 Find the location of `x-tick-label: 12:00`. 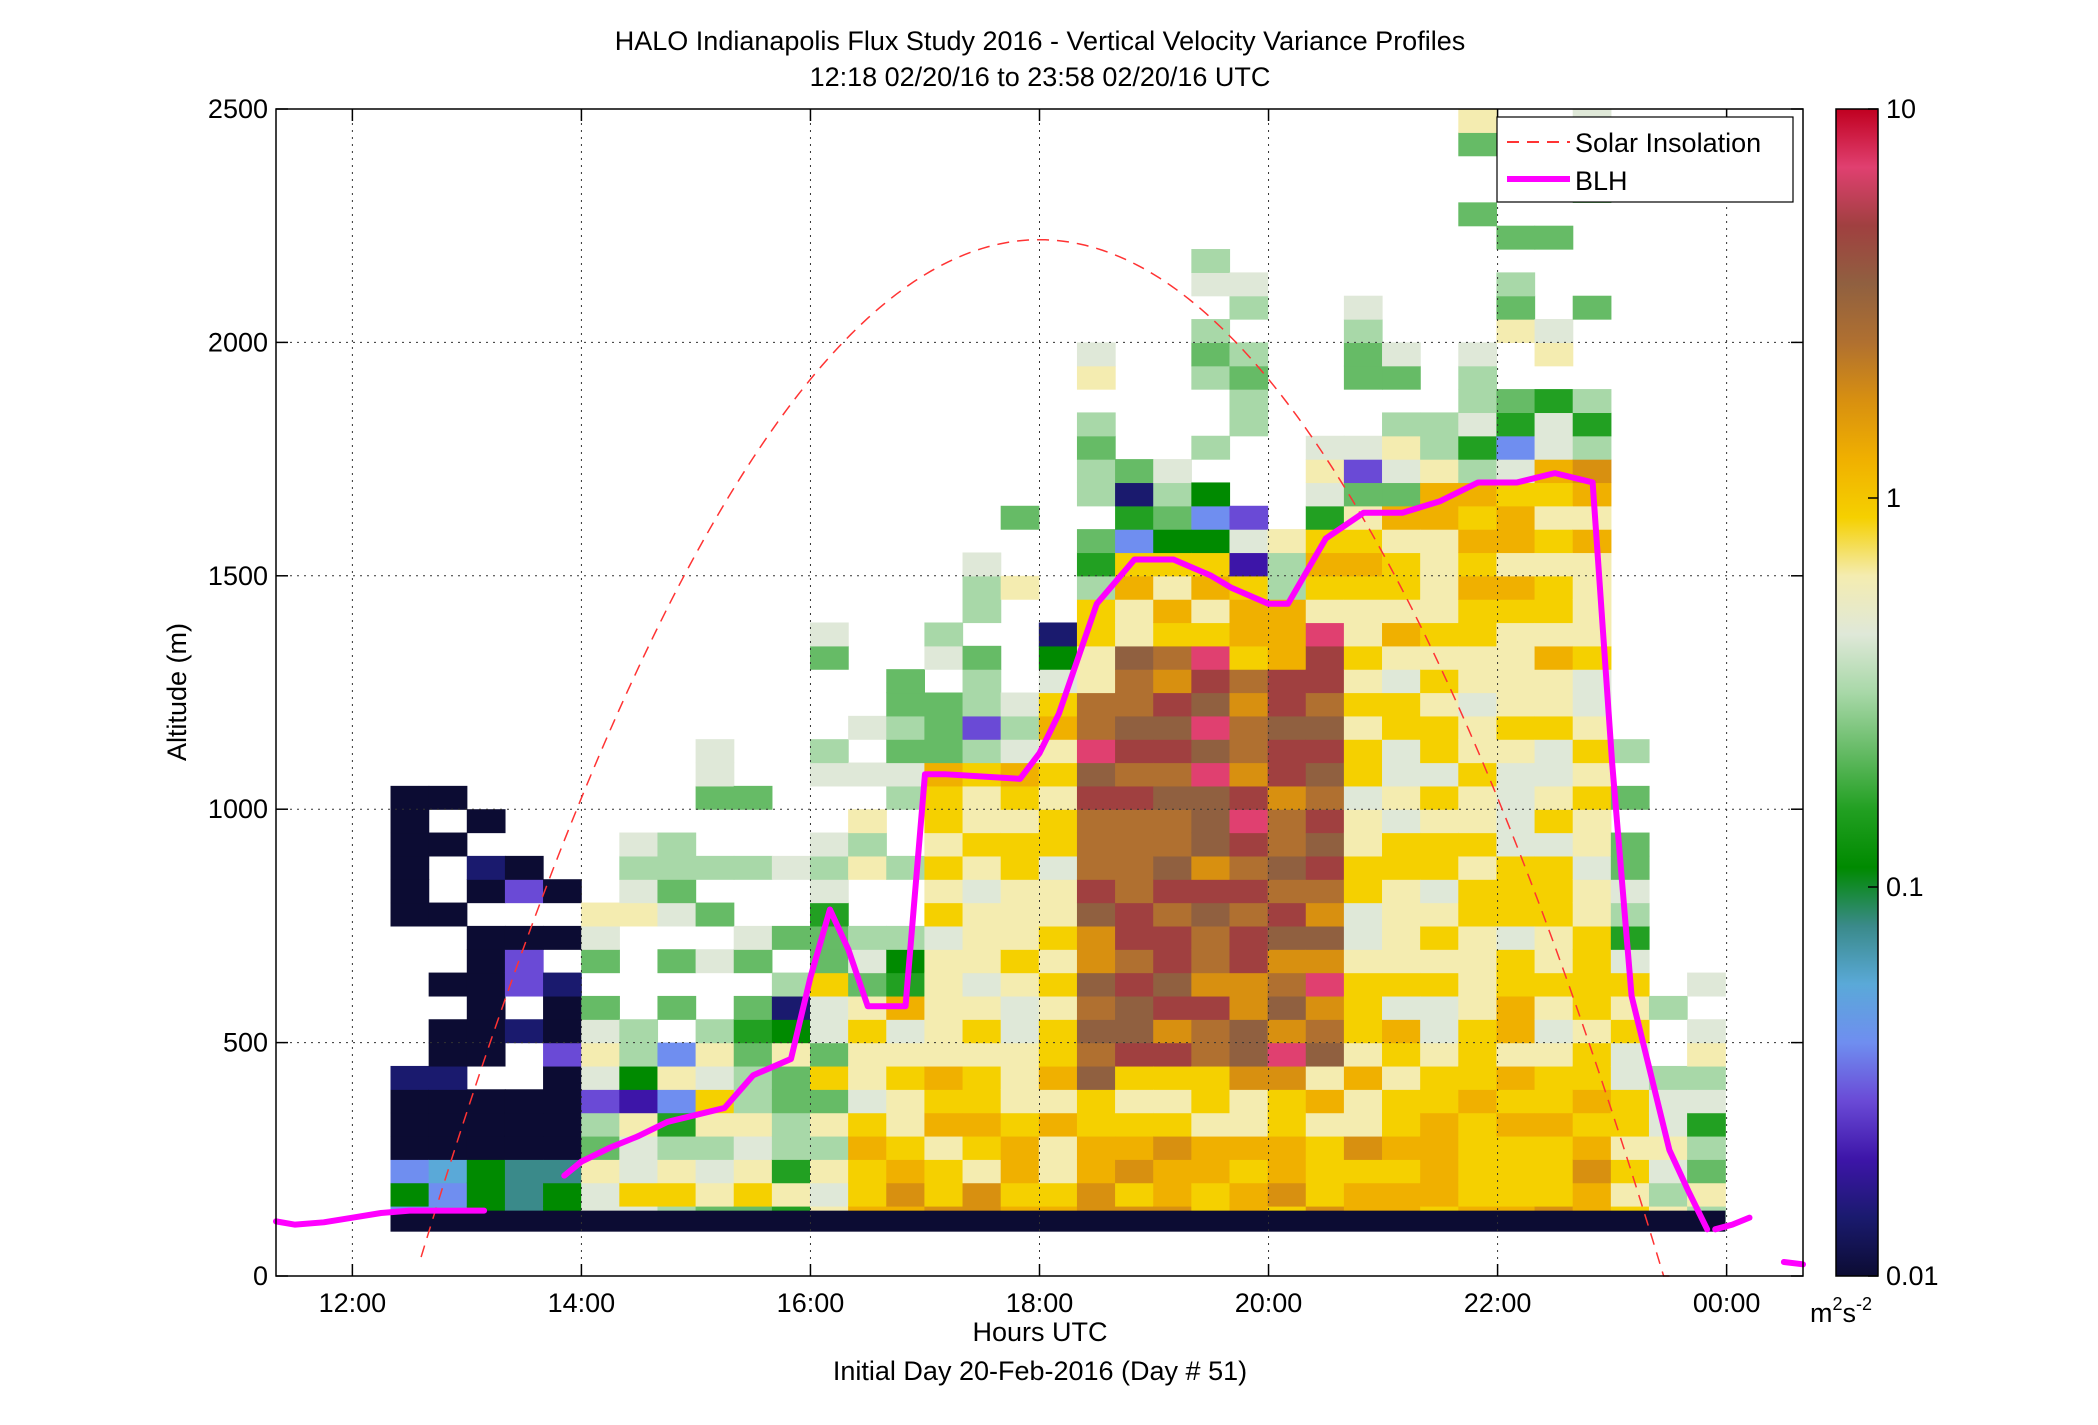

x-tick-label: 12:00 is located at coordinates (353, 1303).